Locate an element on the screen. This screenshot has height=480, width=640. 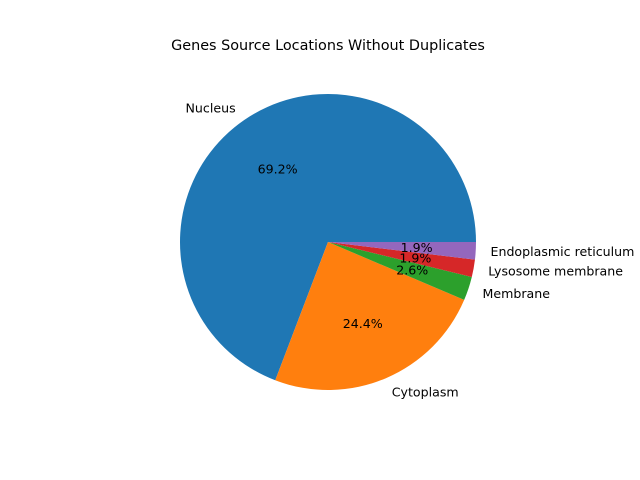
slice-label-nucleus: Nucleus is located at coordinates (211, 107).